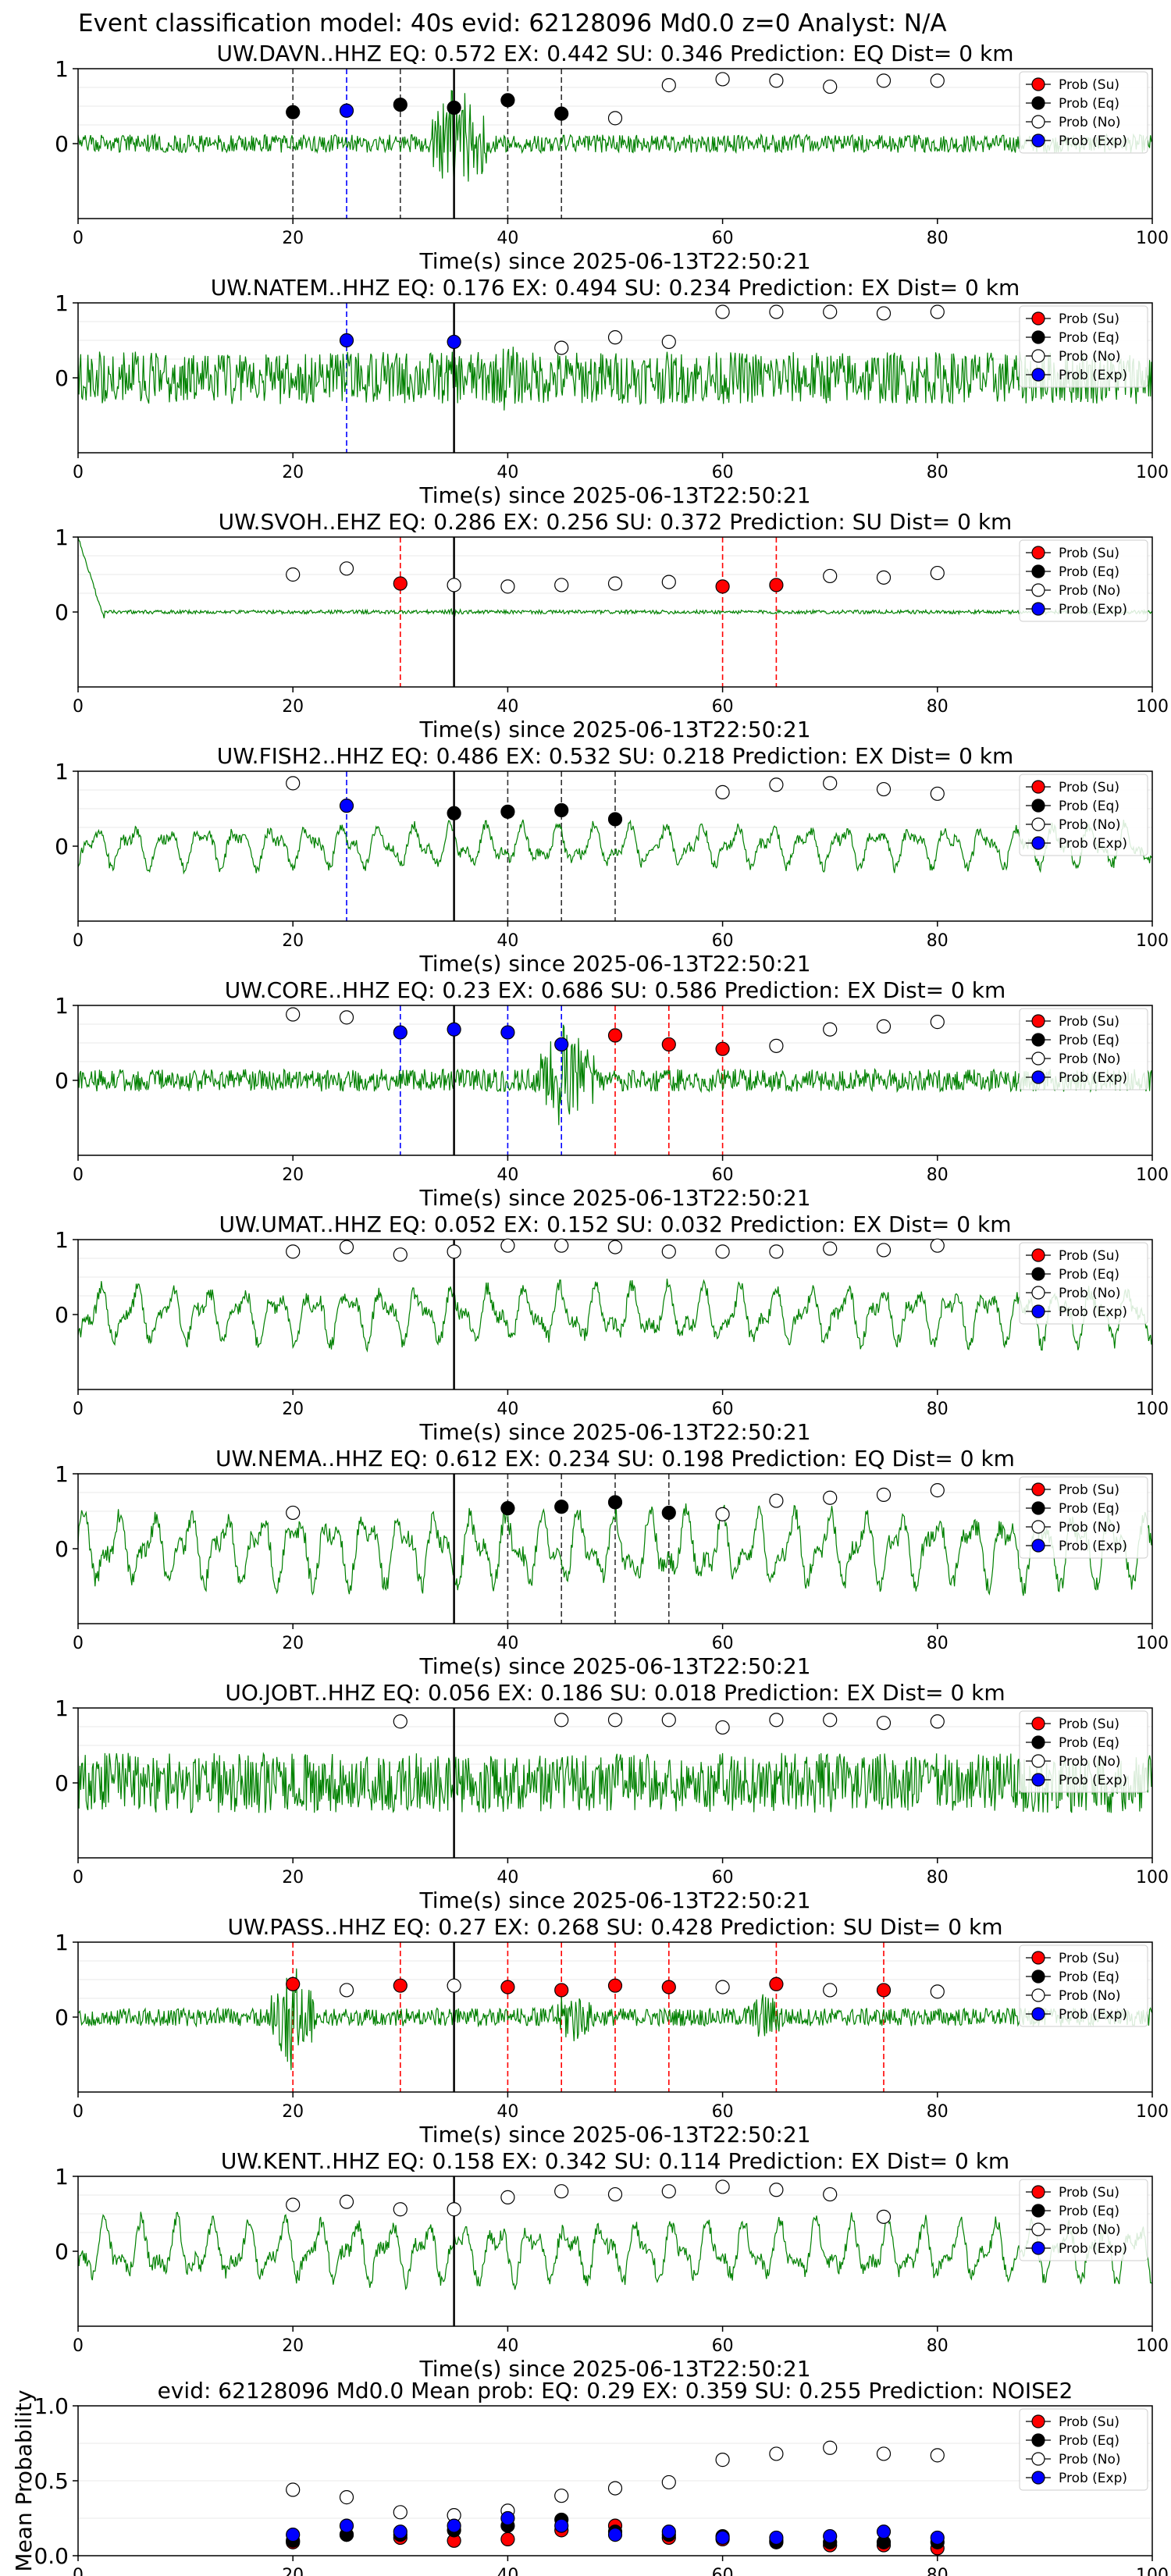 The image size is (1171, 2576). What do you see at coordinates (1089, 338) in the screenshot?
I see `legend-label: Prob (Eq)` at bounding box center [1089, 338].